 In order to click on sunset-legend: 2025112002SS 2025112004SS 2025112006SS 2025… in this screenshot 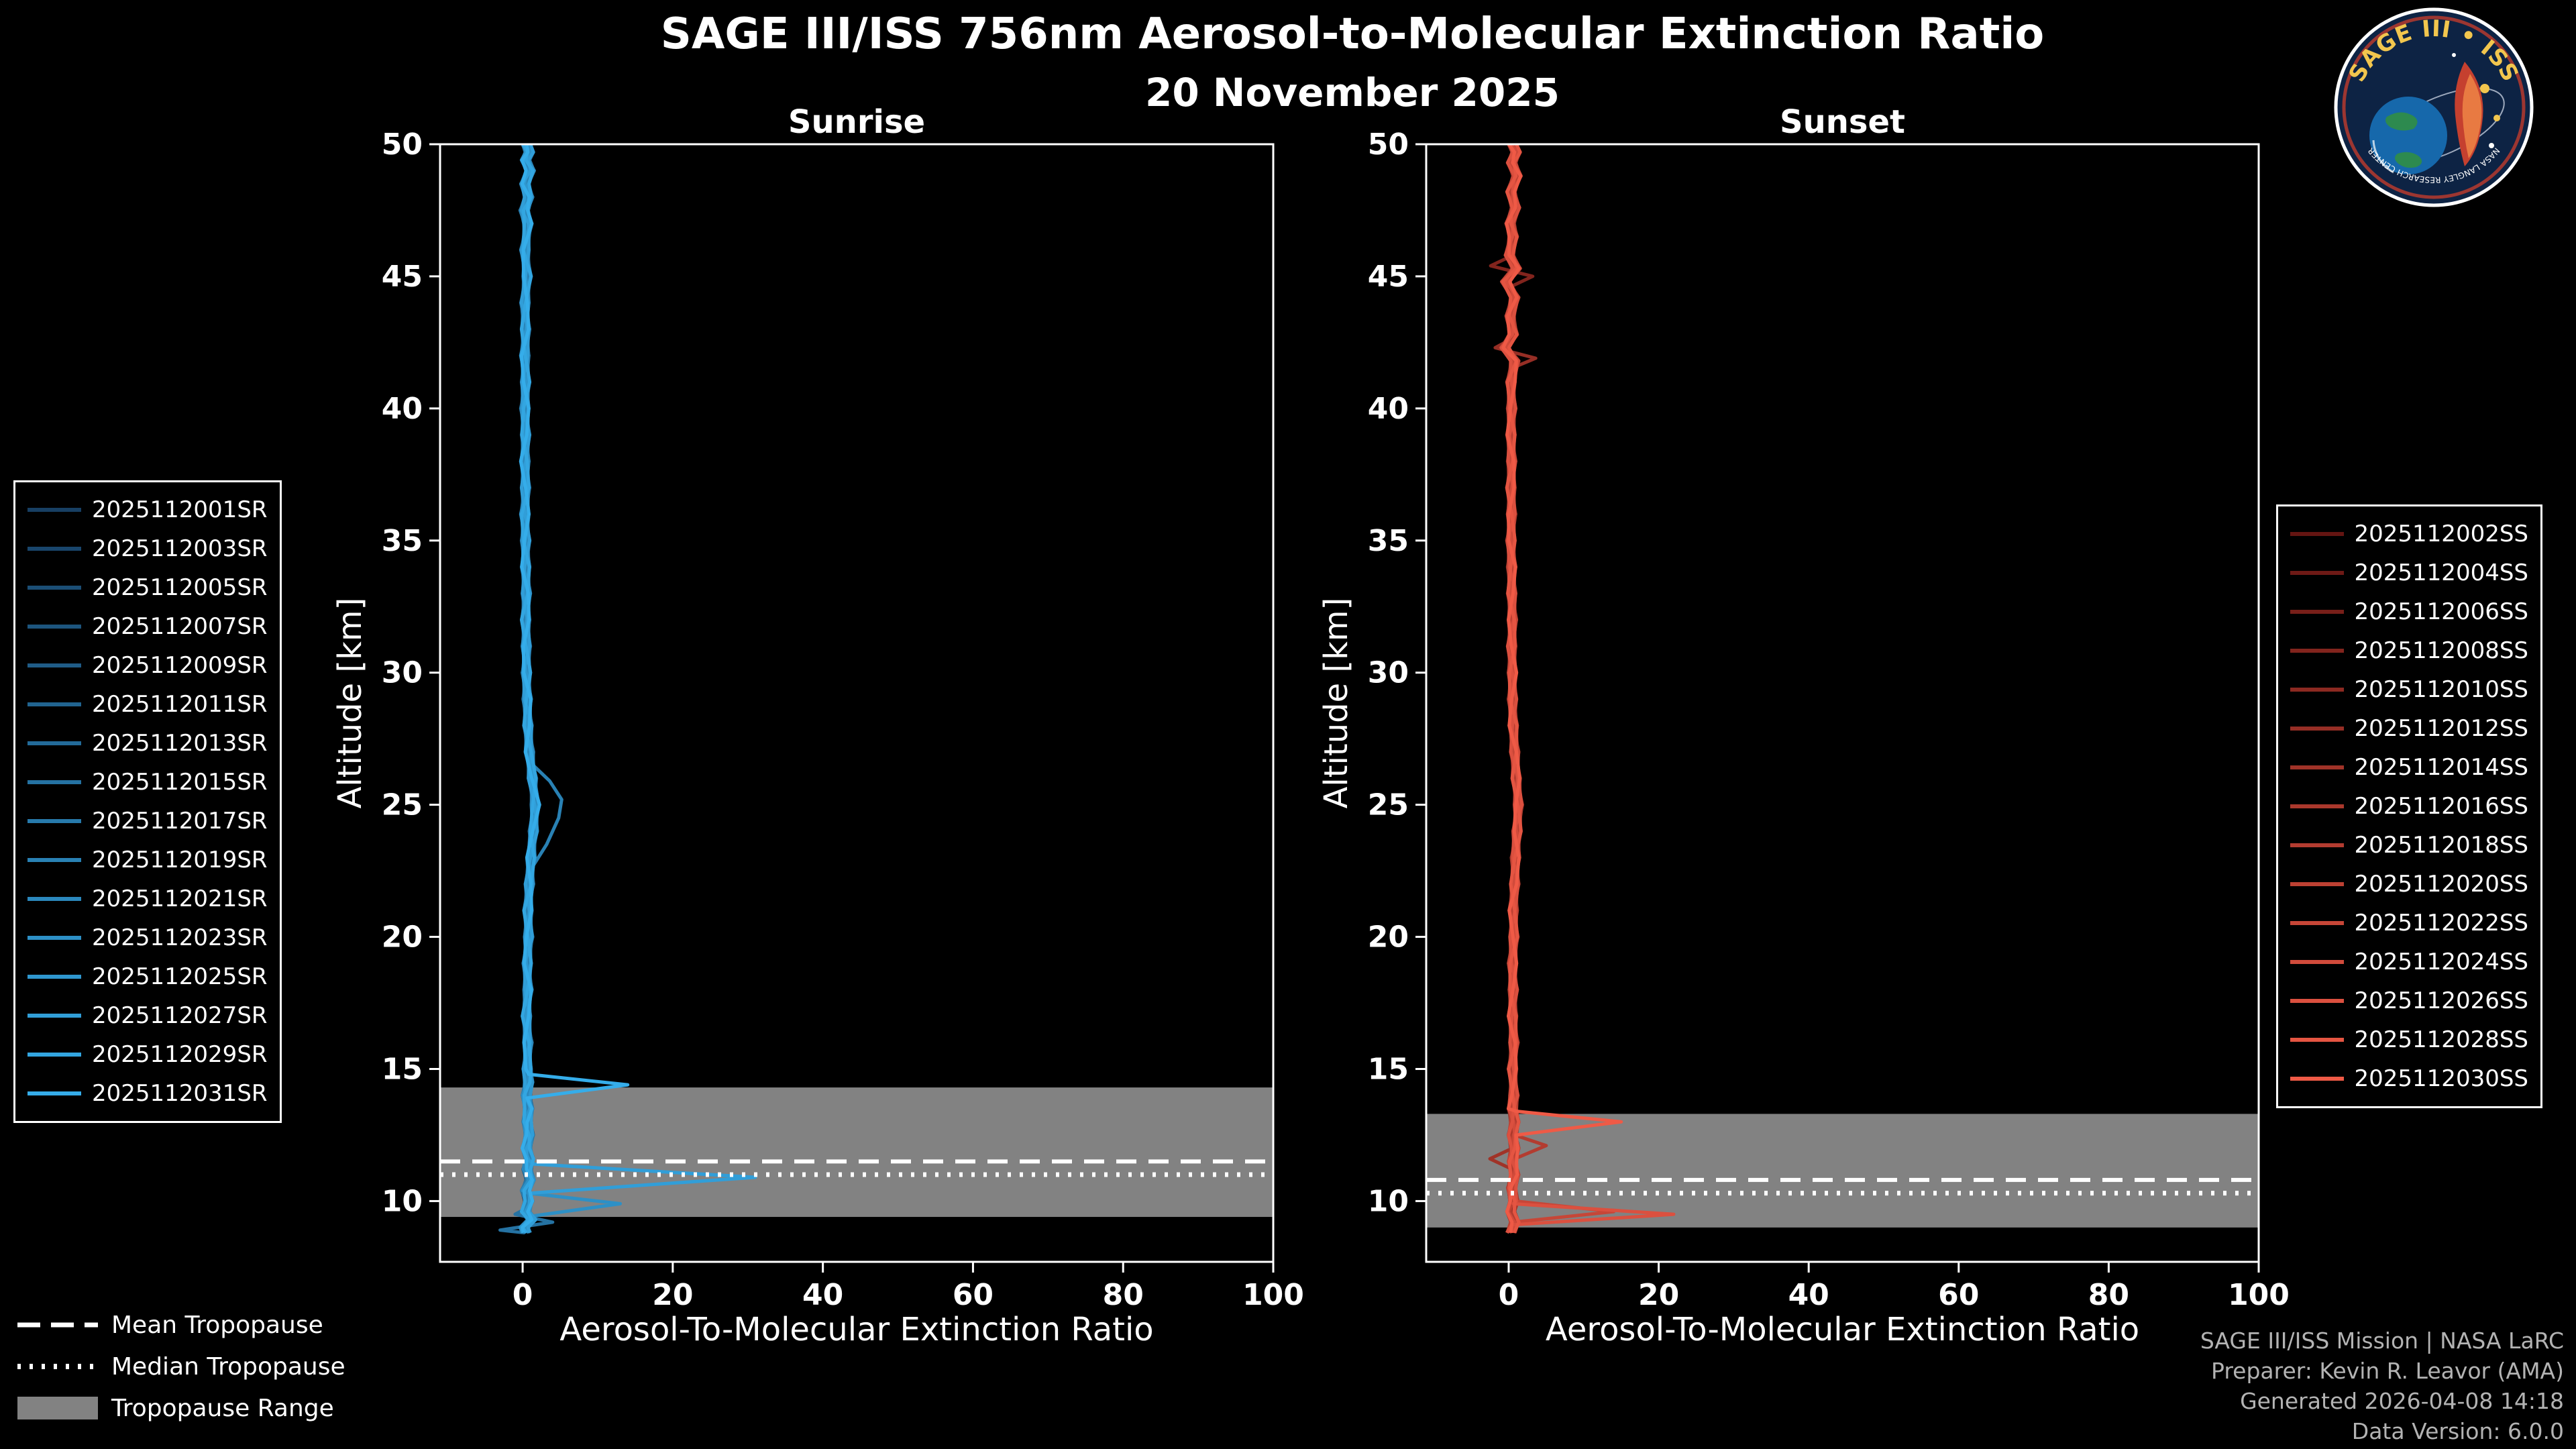, I will do `click(2408, 806)`.